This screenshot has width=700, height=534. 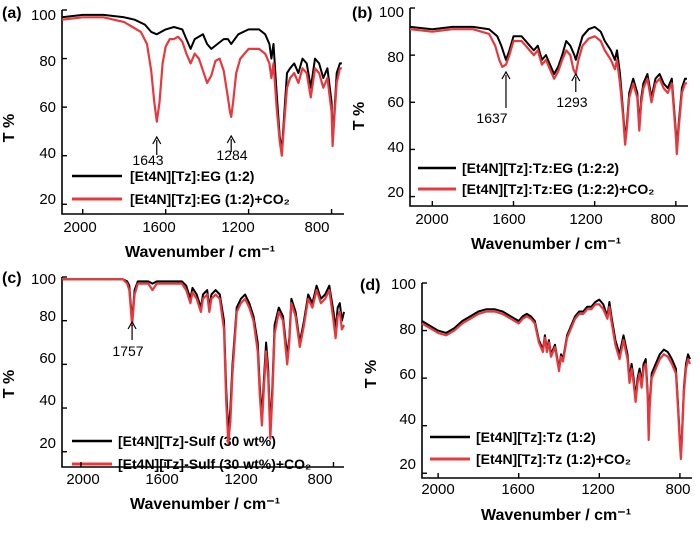 I want to click on panel-label-d: (d), so click(x=370, y=285).